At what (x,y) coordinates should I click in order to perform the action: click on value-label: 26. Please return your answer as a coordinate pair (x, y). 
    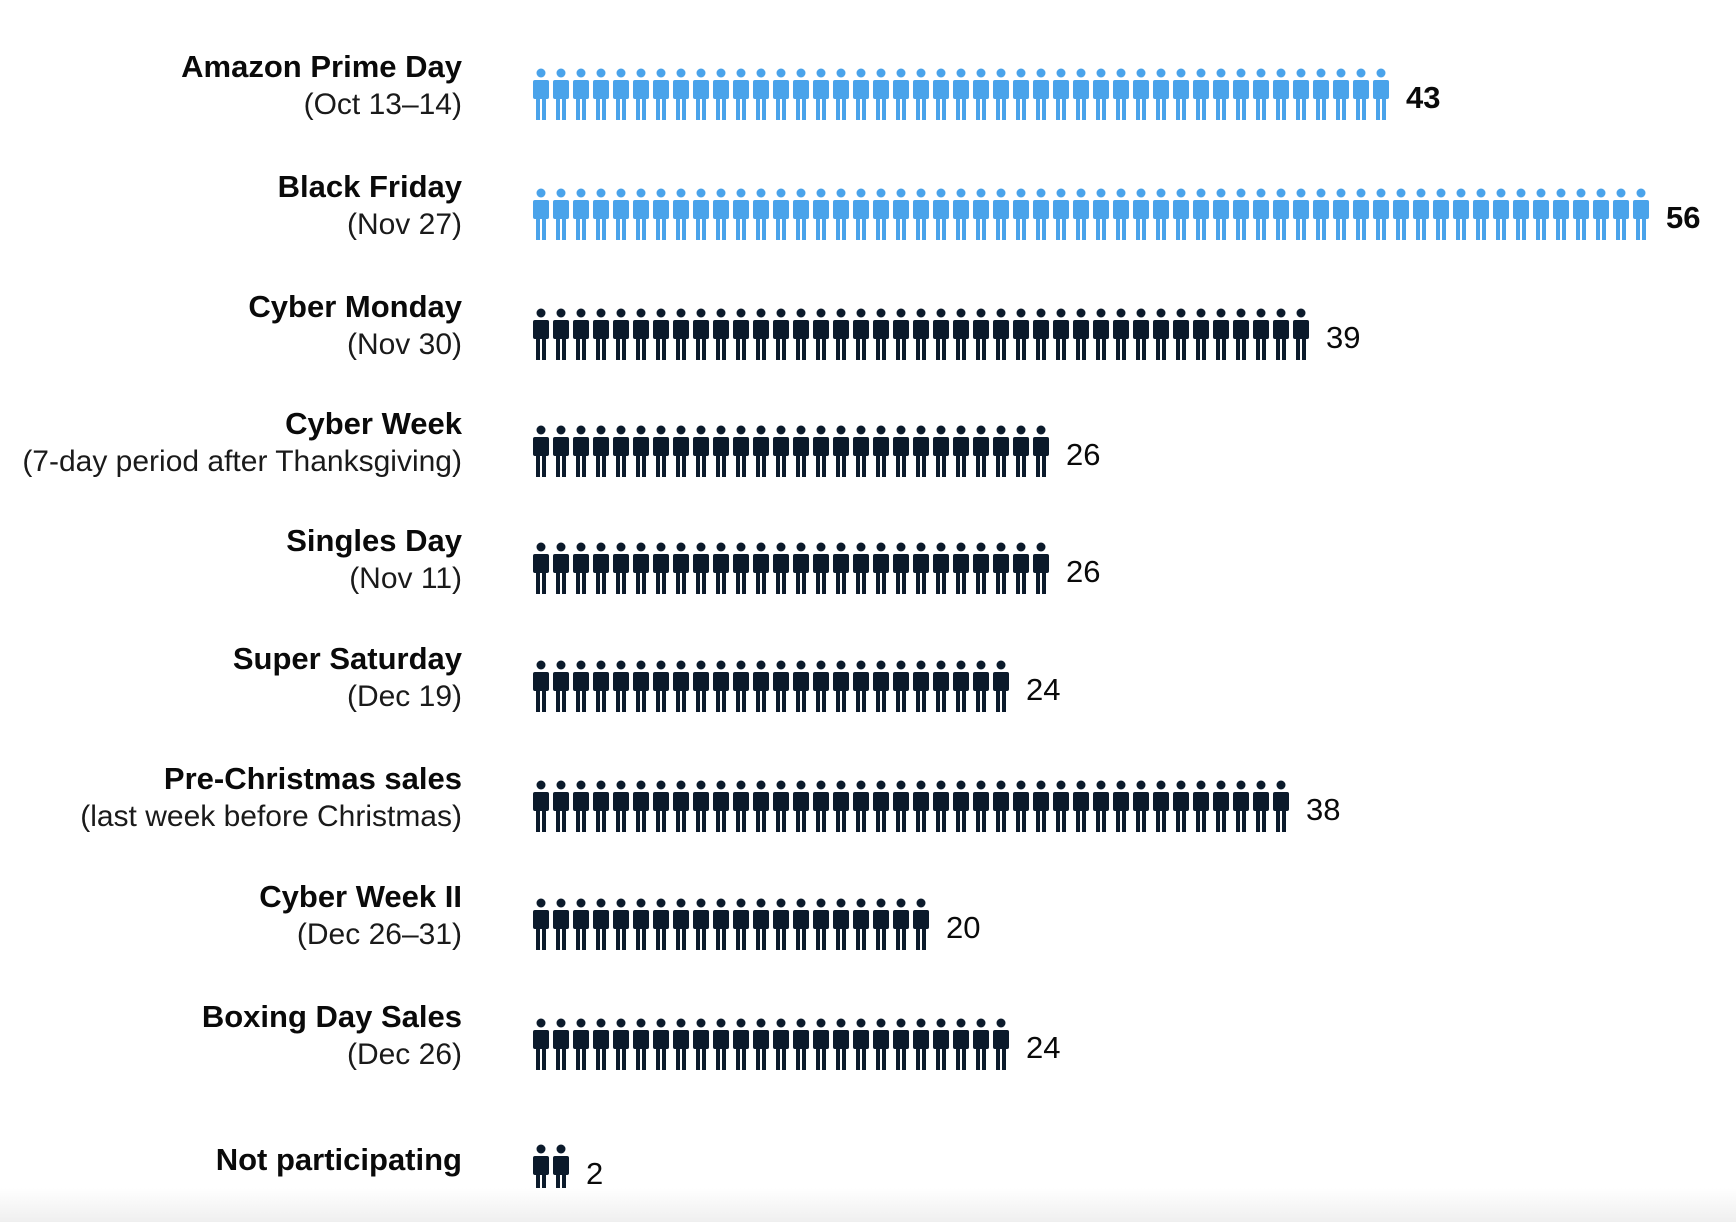
    Looking at the image, I should click on (1083, 571).